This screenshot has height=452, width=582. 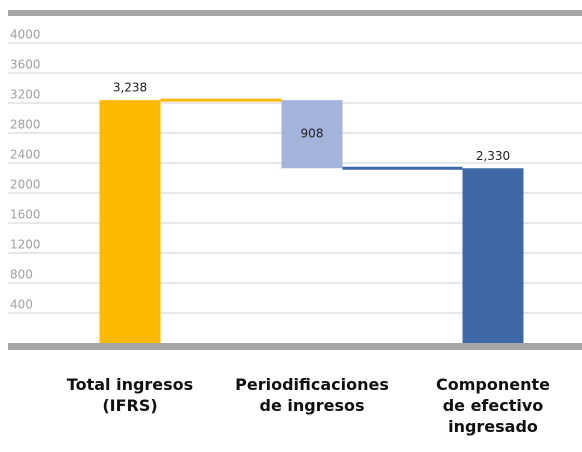 I want to click on y-tick-label: 800, so click(x=21, y=275).